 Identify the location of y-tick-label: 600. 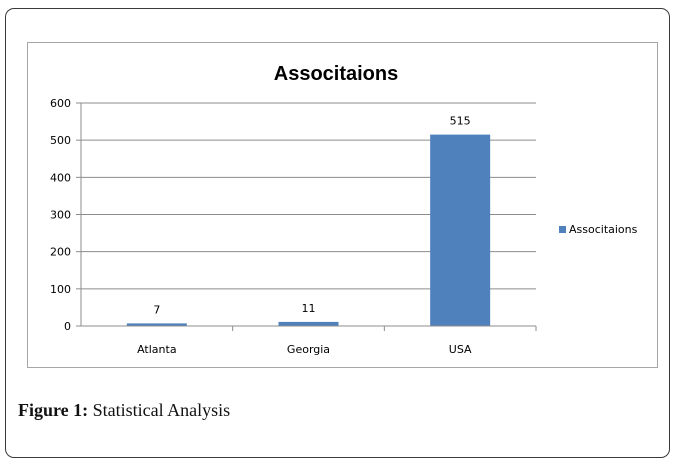
(60, 103).